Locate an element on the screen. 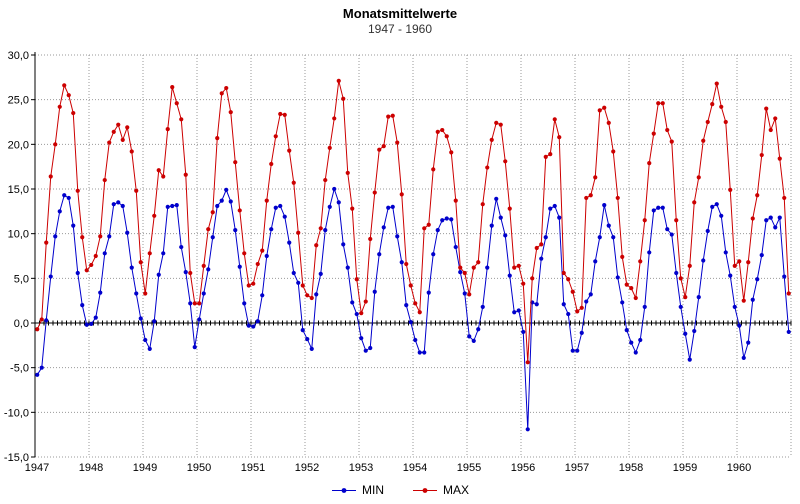  legend: MIN MAX is located at coordinates (400, 490).